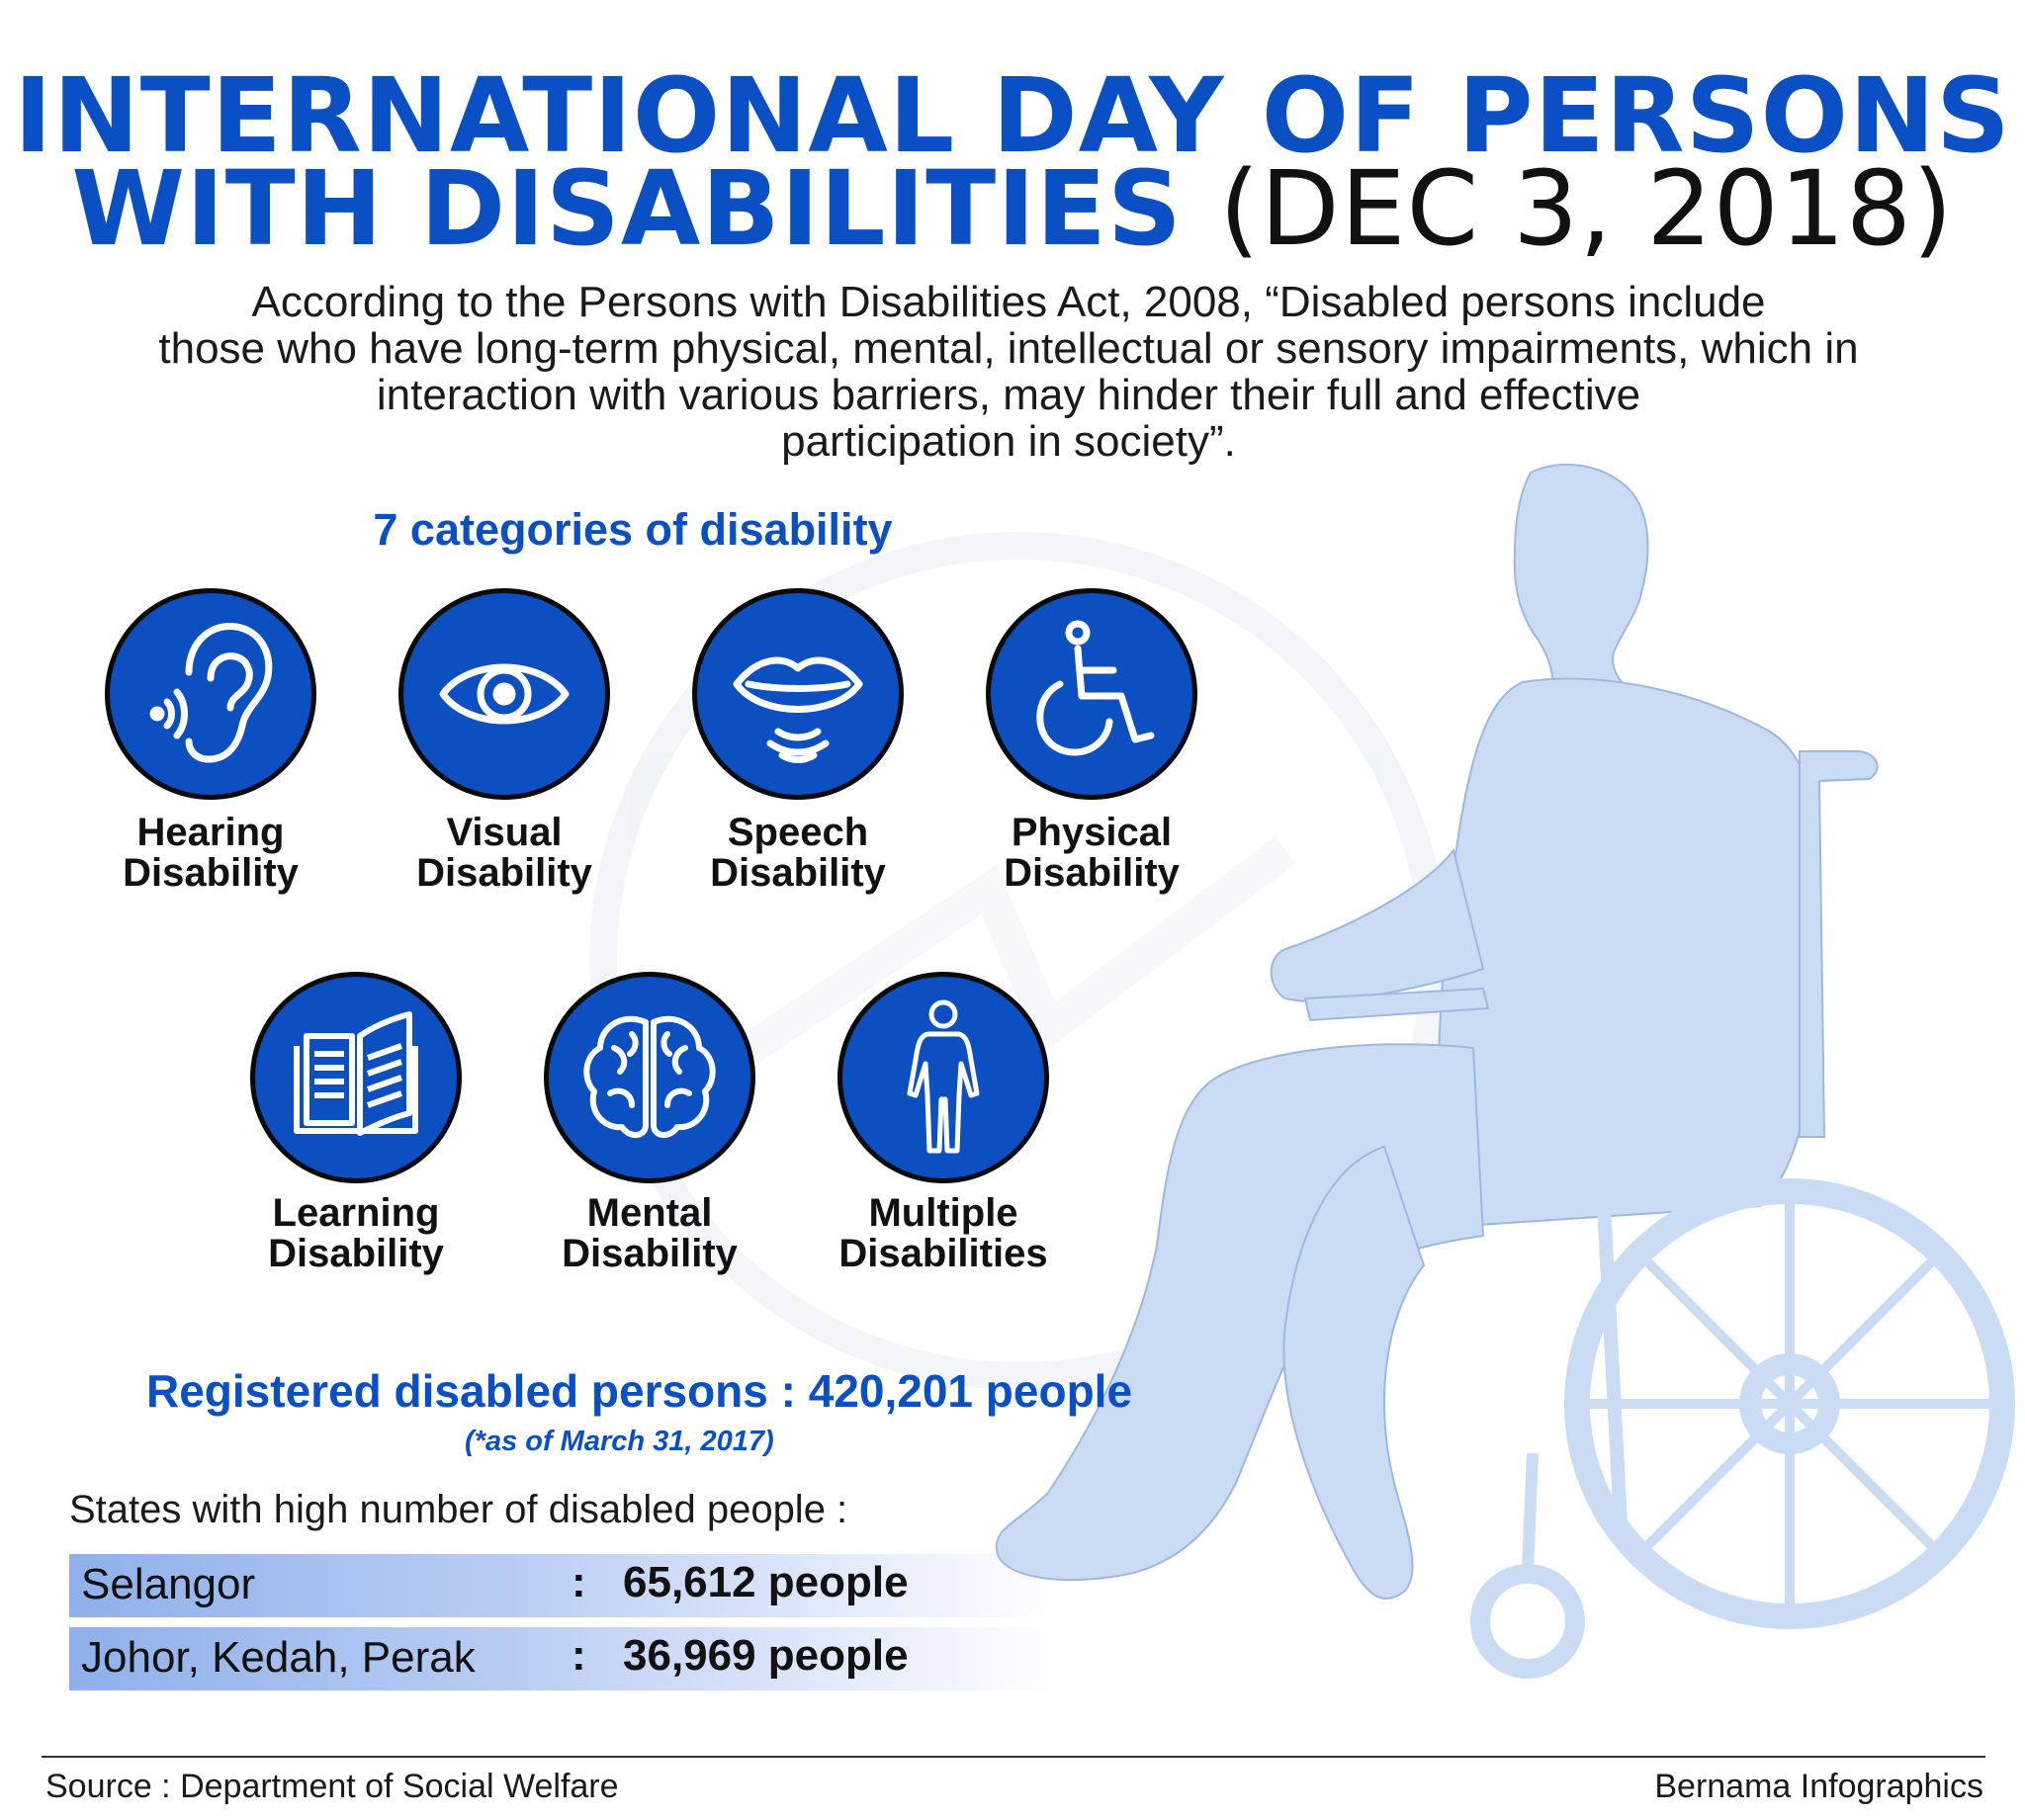  I want to click on title-date: (DEC 3, 2018), so click(1586, 208).